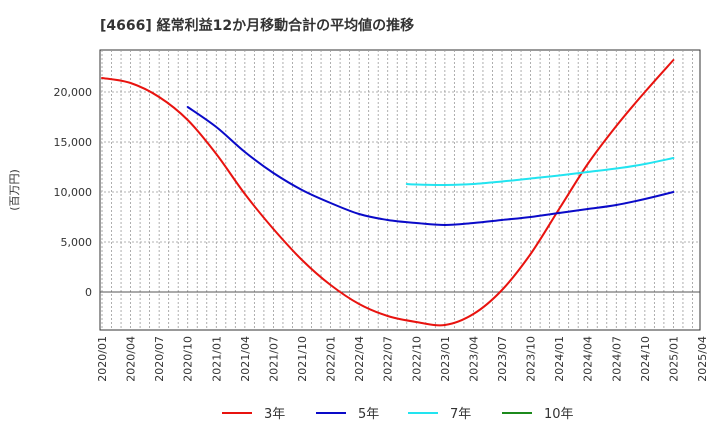 Image resolution: width=720 pixels, height=440 pixels. Describe the element at coordinates (673, 359) in the screenshot. I see `x-tick-label: 2025/01` at that location.